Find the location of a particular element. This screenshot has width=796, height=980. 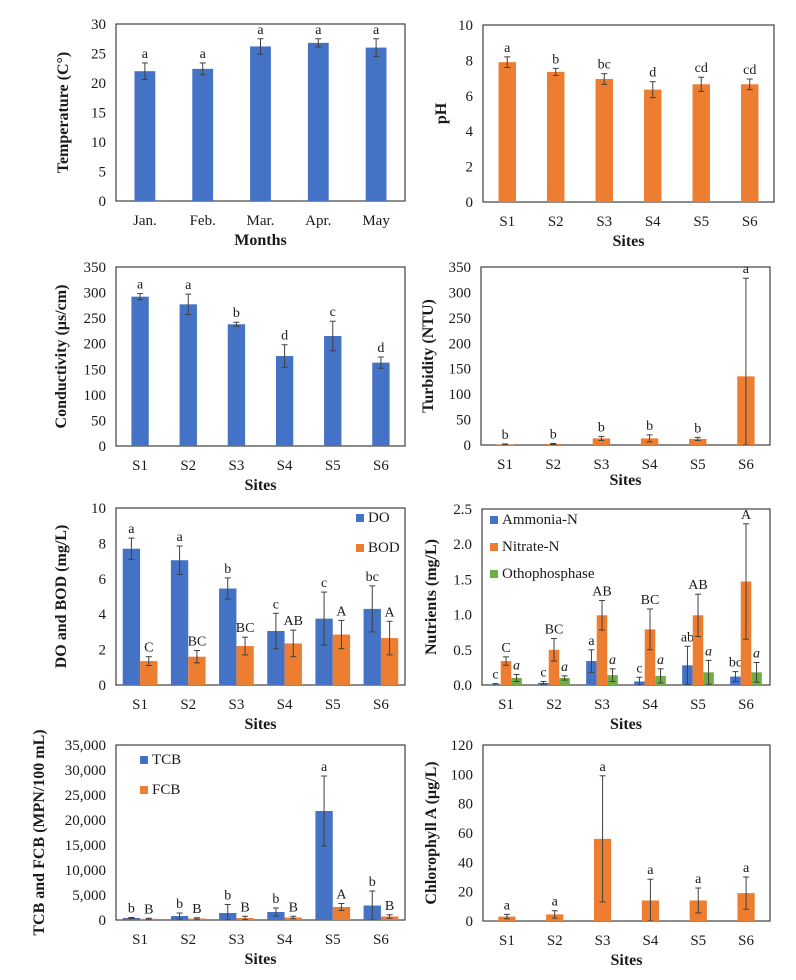

bar-fcb-s5 is located at coordinates (341, 913).